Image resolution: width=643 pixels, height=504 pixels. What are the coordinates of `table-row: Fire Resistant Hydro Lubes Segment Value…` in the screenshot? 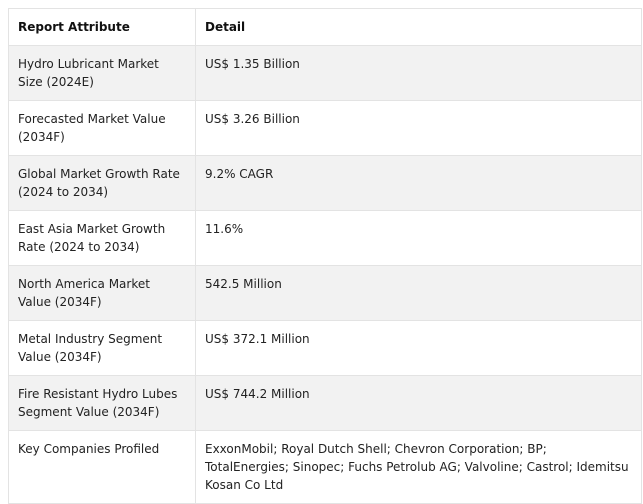 It's located at (325, 403).